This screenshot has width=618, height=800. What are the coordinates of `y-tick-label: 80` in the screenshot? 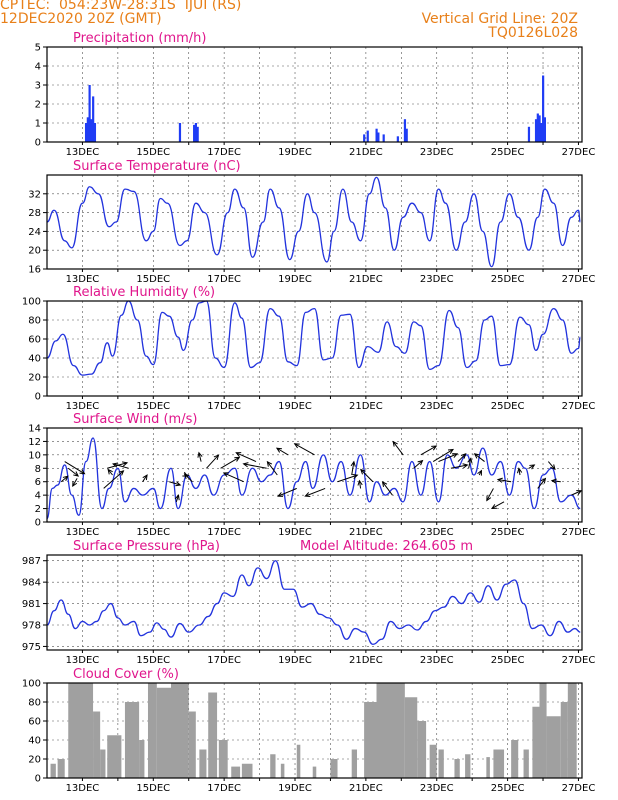 It's located at (34, 703).